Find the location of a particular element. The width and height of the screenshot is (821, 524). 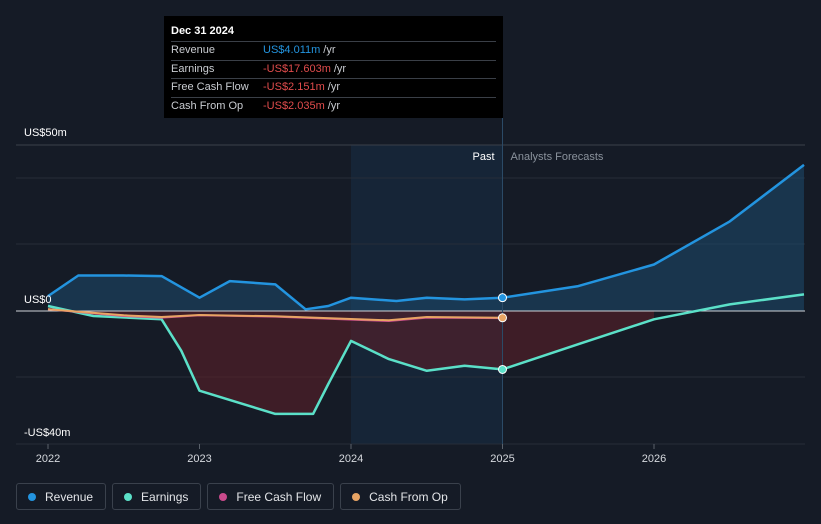

past-region is located at coordinates (427, 294).